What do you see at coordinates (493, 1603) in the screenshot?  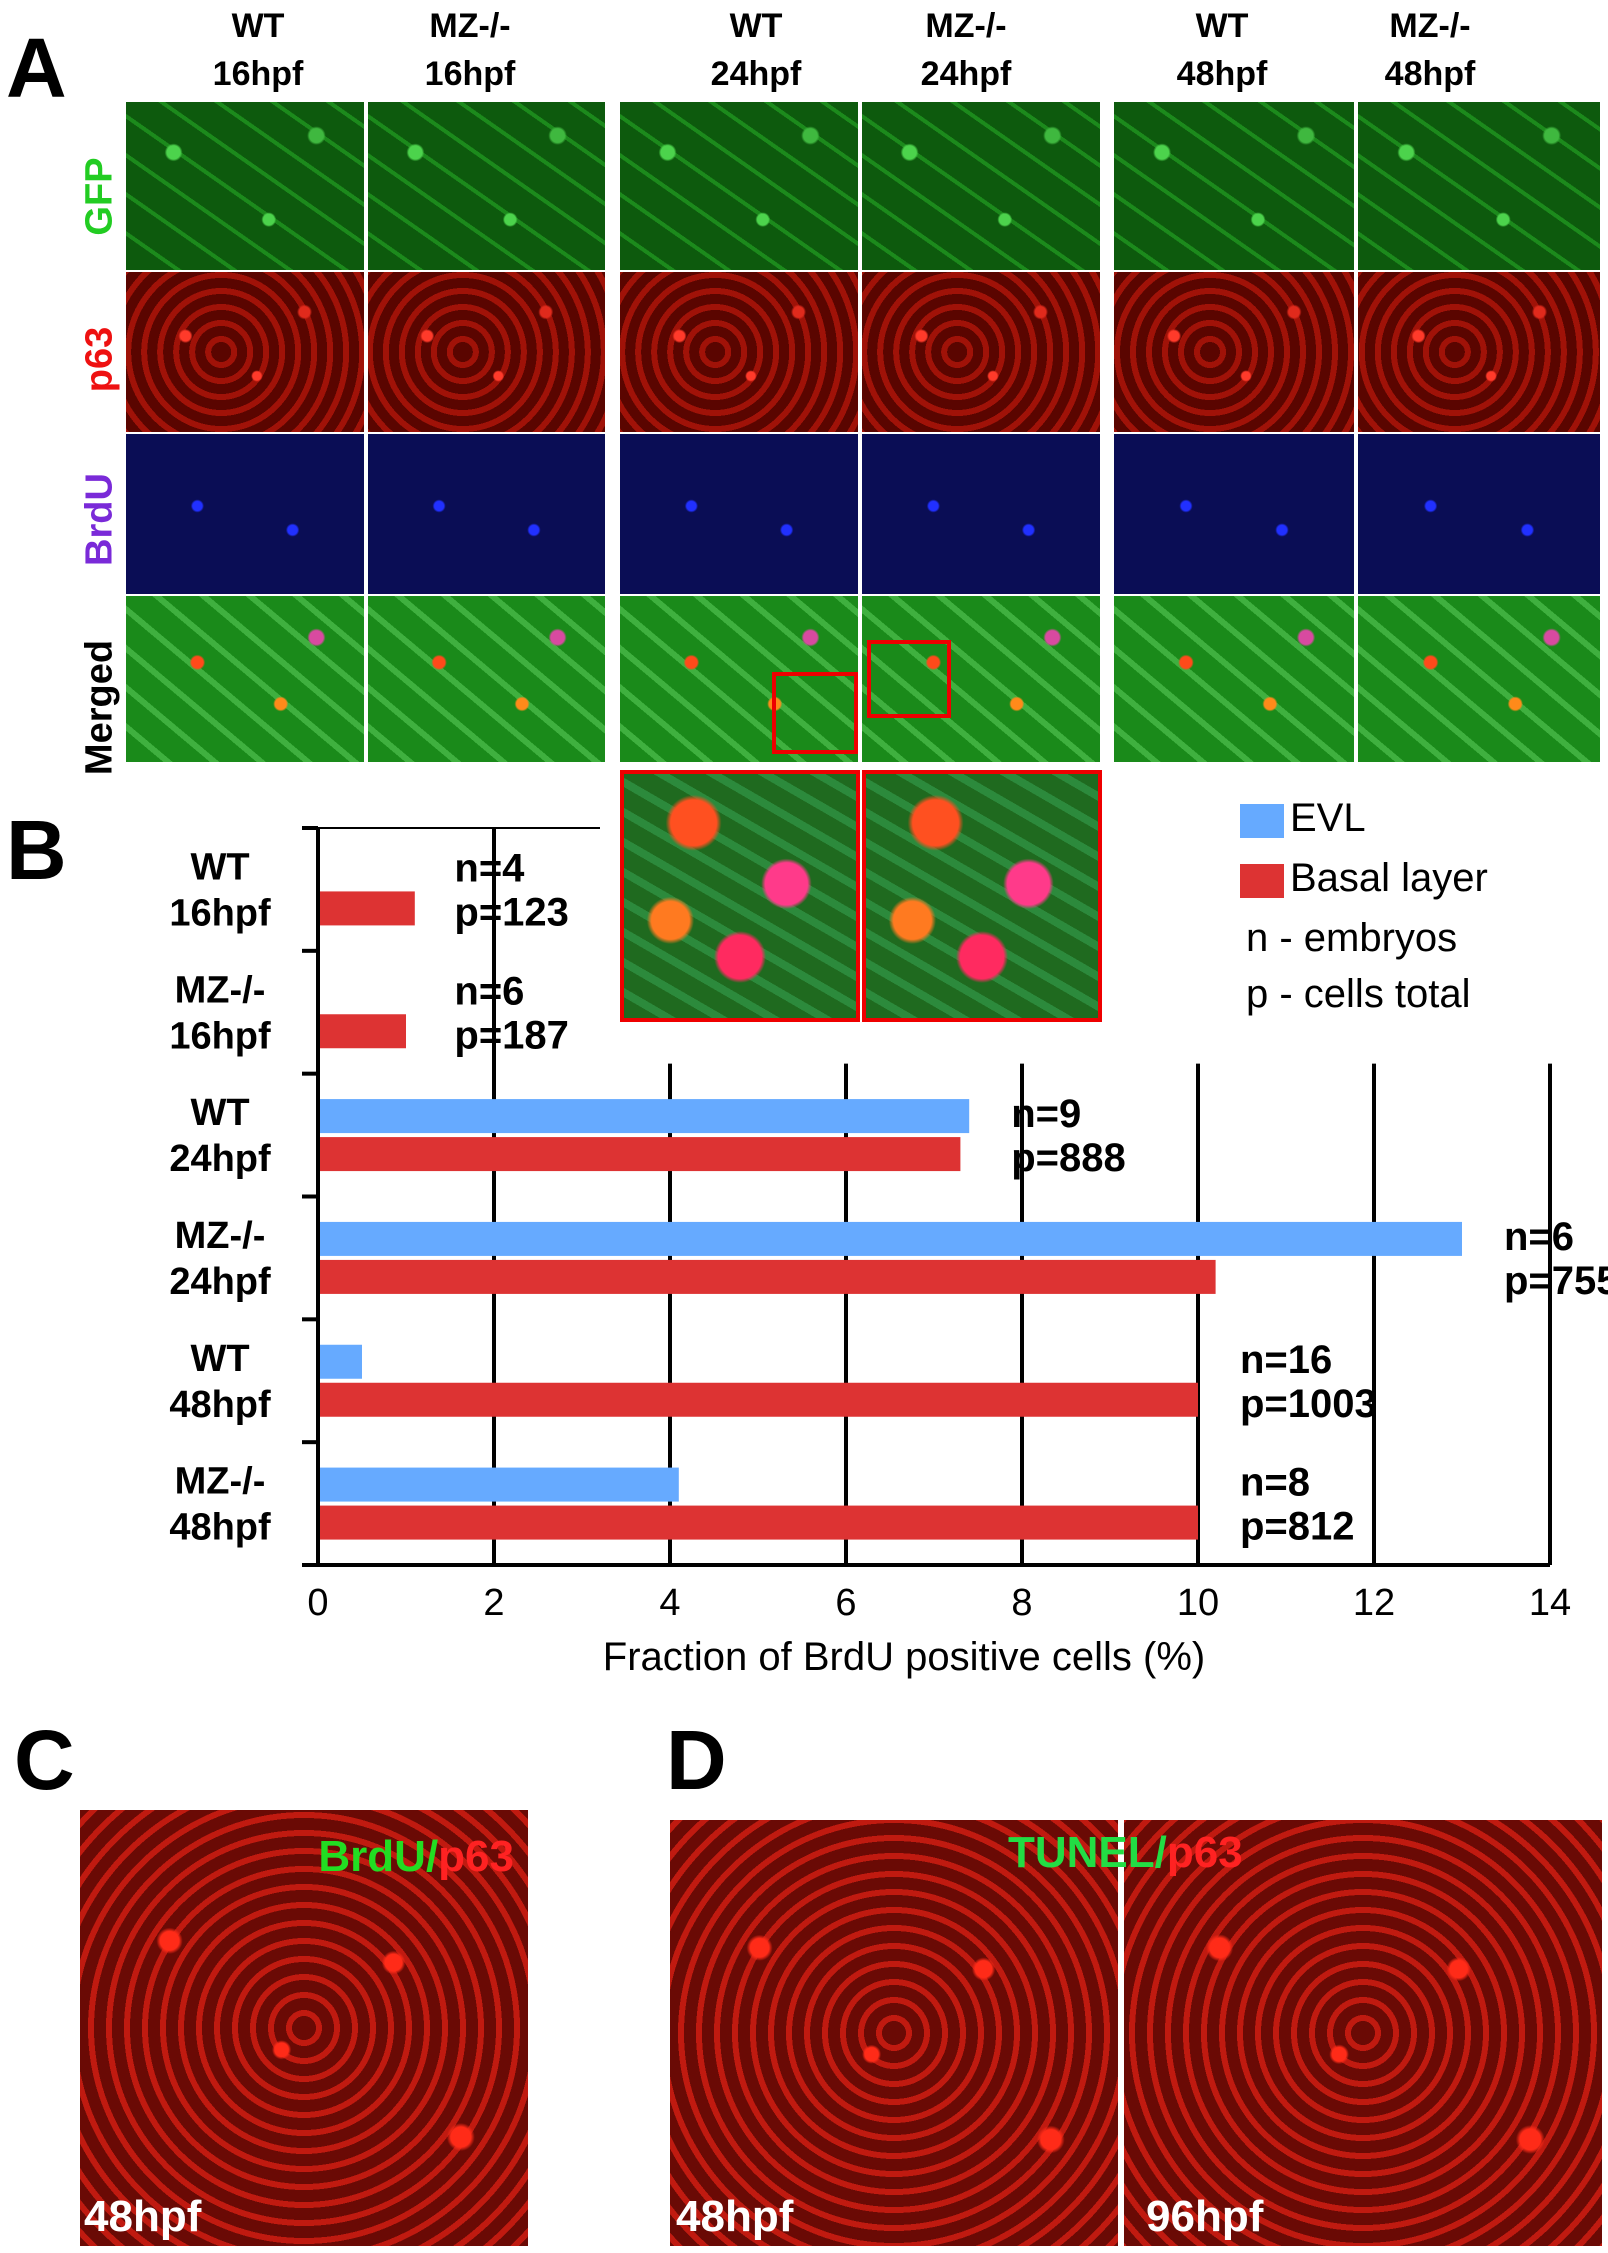 I see `x-tick-label-2: 2` at bounding box center [493, 1603].